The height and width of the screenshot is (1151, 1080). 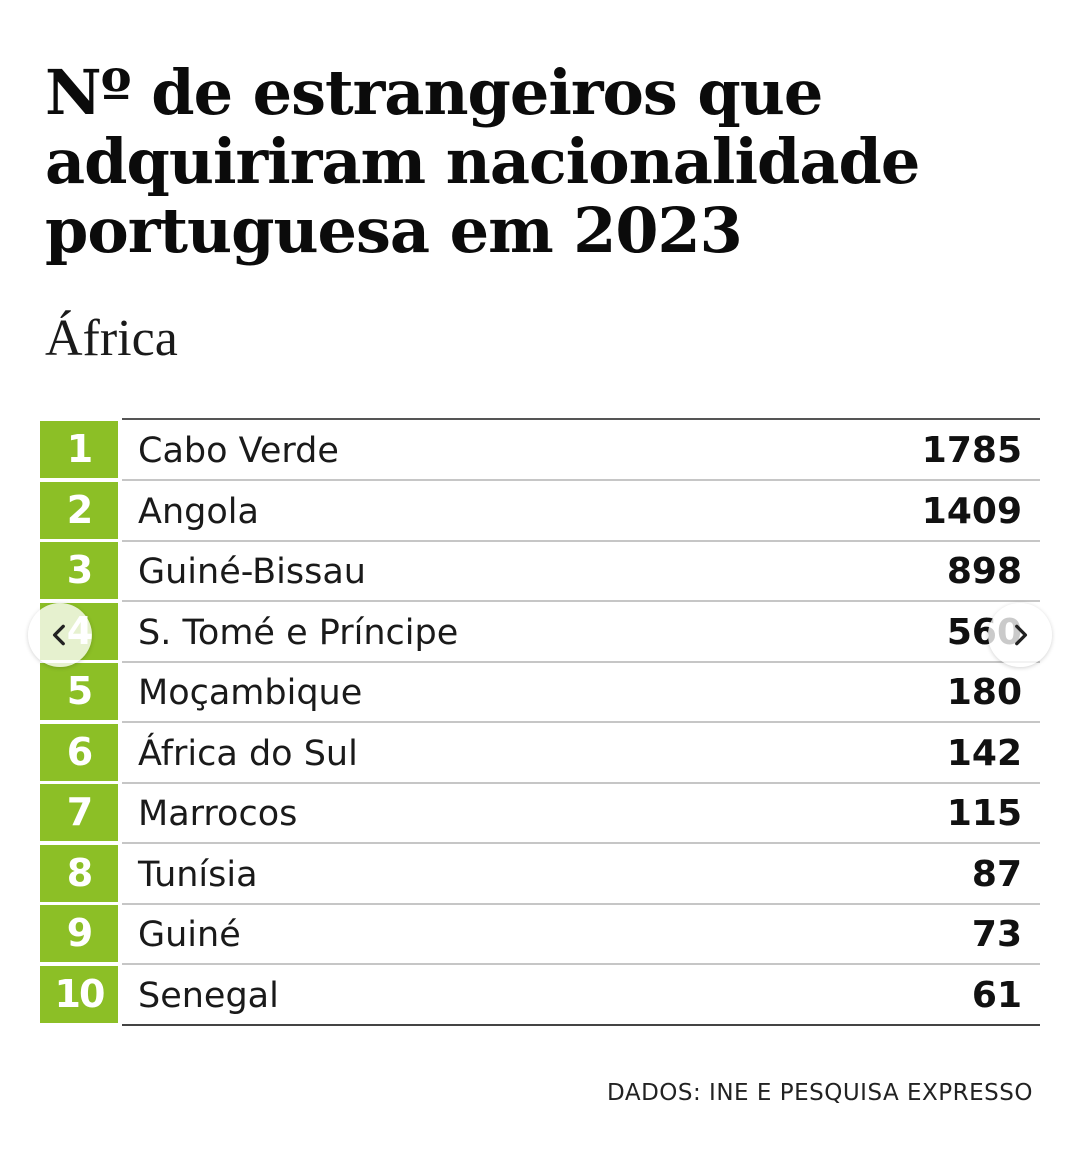 What do you see at coordinates (111, 338) in the screenshot?
I see `page-subtitle: África` at bounding box center [111, 338].